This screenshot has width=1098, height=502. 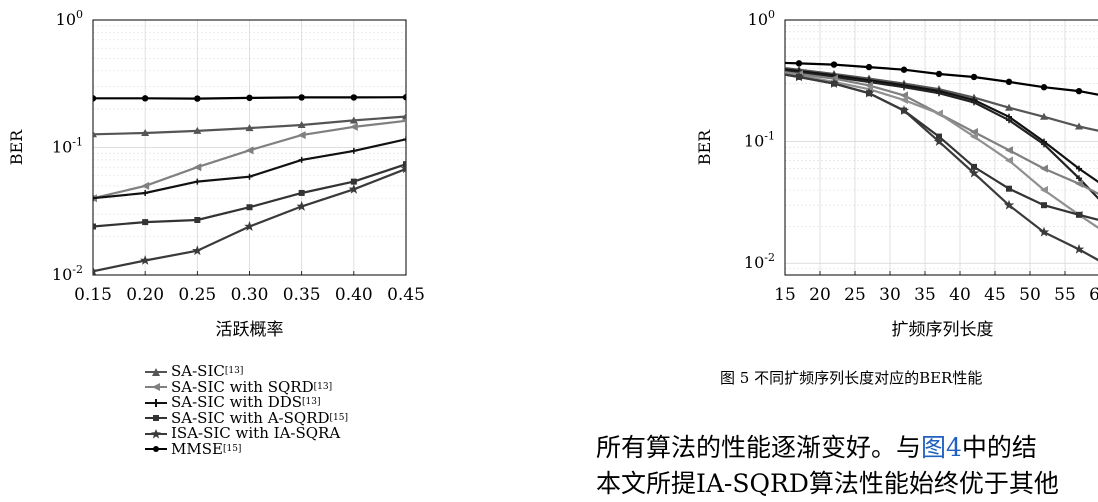 What do you see at coordinates (995, 295) in the screenshot?
I see `x-tick-label: 45` at bounding box center [995, 295].